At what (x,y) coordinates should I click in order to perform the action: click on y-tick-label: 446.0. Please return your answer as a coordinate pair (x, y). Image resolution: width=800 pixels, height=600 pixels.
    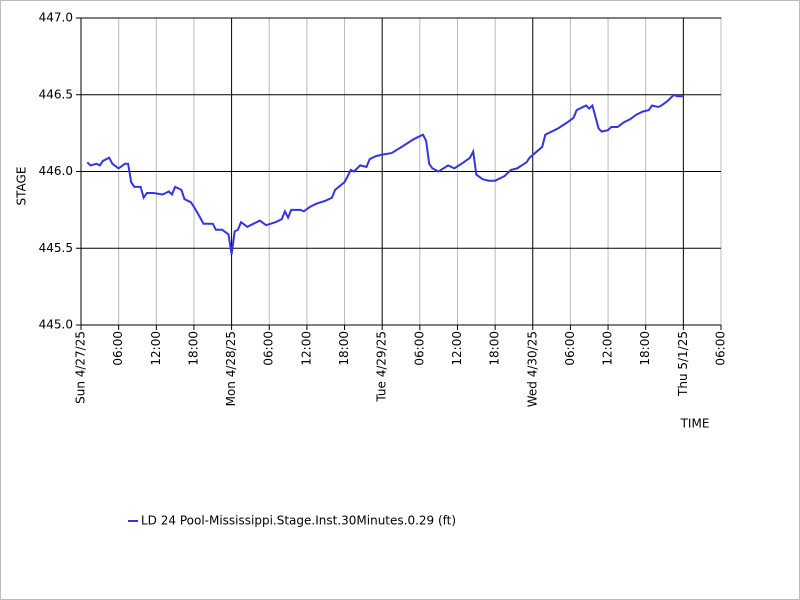
    Looking at the image, I should click on (56, 171).